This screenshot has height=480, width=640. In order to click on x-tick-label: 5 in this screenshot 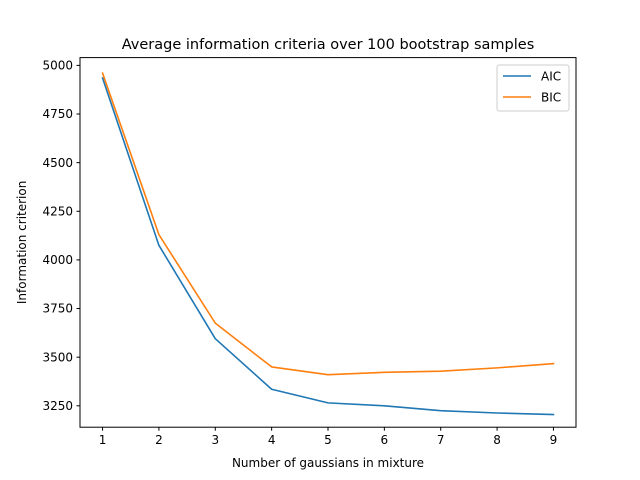, I will do `click(328, 440)`.